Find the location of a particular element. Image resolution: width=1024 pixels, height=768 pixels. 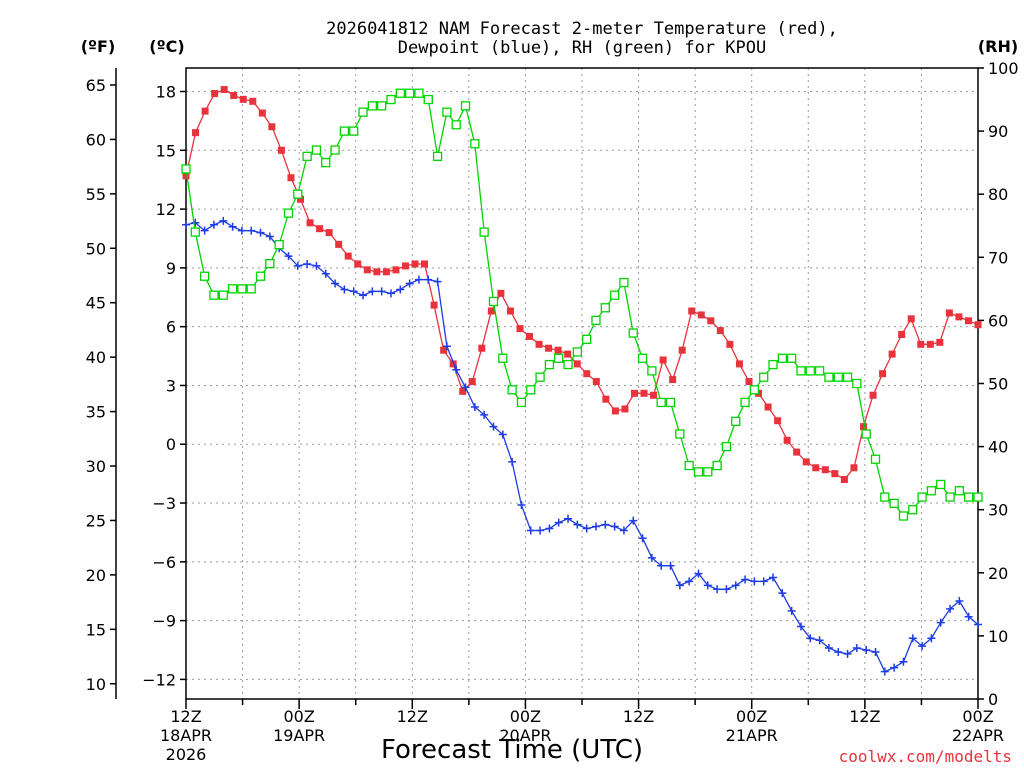

x-tick-date-label: 18APR is located at coordinates (186, 735).